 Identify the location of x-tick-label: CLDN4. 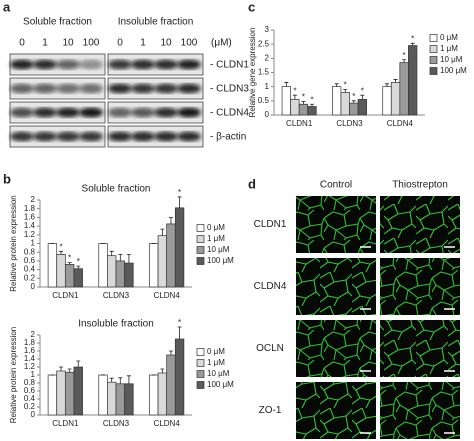
(400, 123).